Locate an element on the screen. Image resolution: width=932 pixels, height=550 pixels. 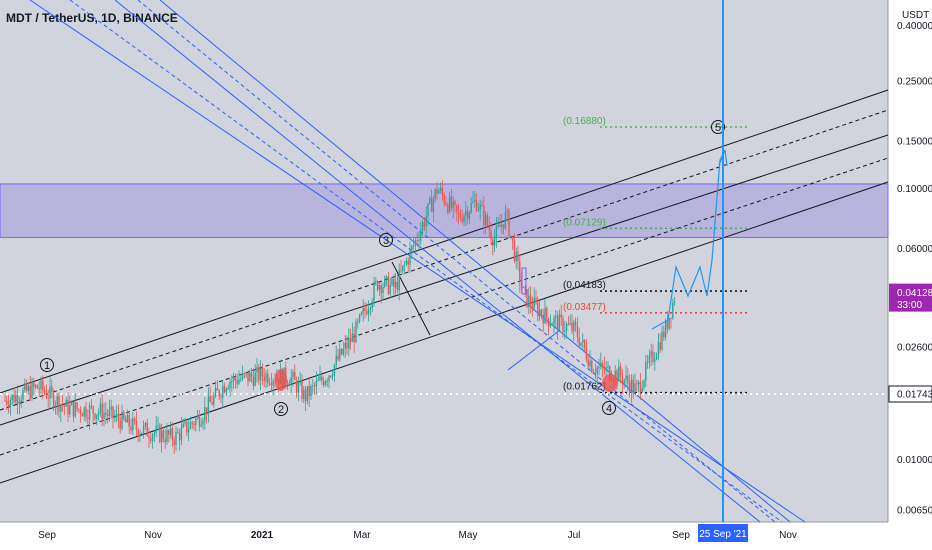
countdown-label: 33:00 is located at coordinates (909, 305).